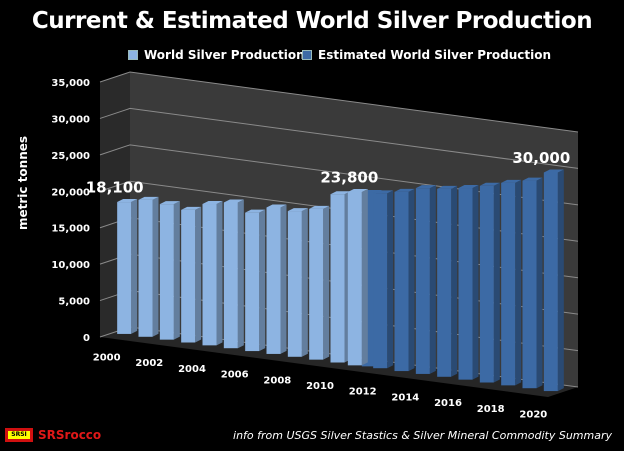  What do you see at coordinates (320, 386) in the screenshot?
I see `x-tick-label: 2010` at bounding box center [320, 386].